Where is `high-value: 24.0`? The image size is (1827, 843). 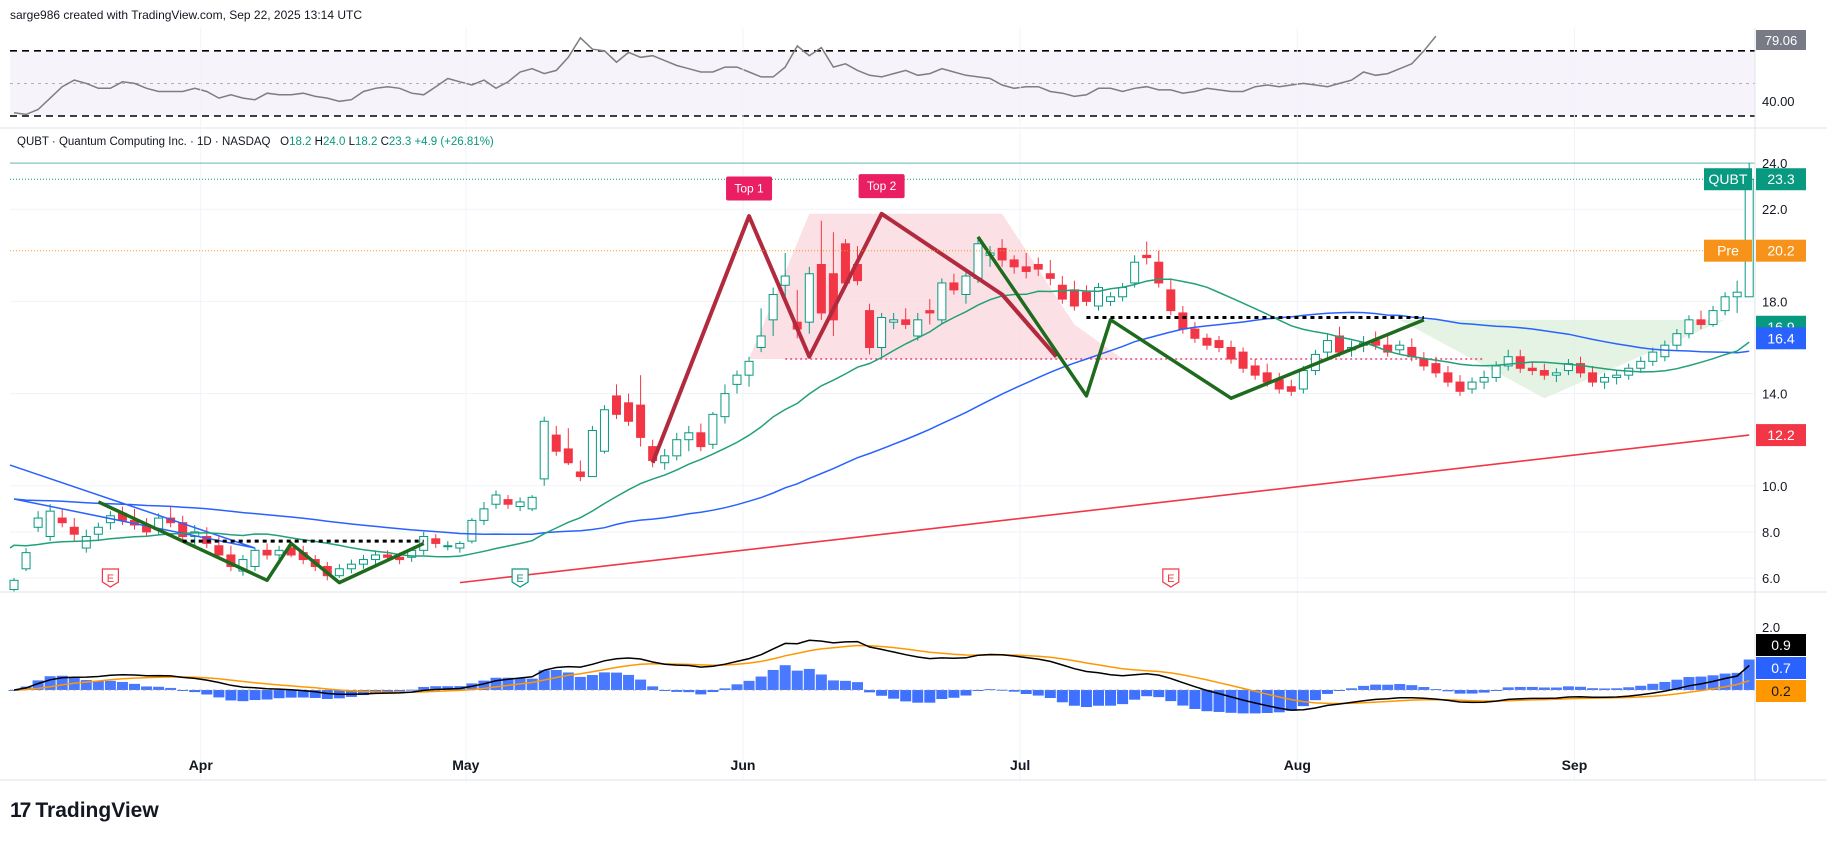 high-value: 24.0 is located at coordinates (334, 142).